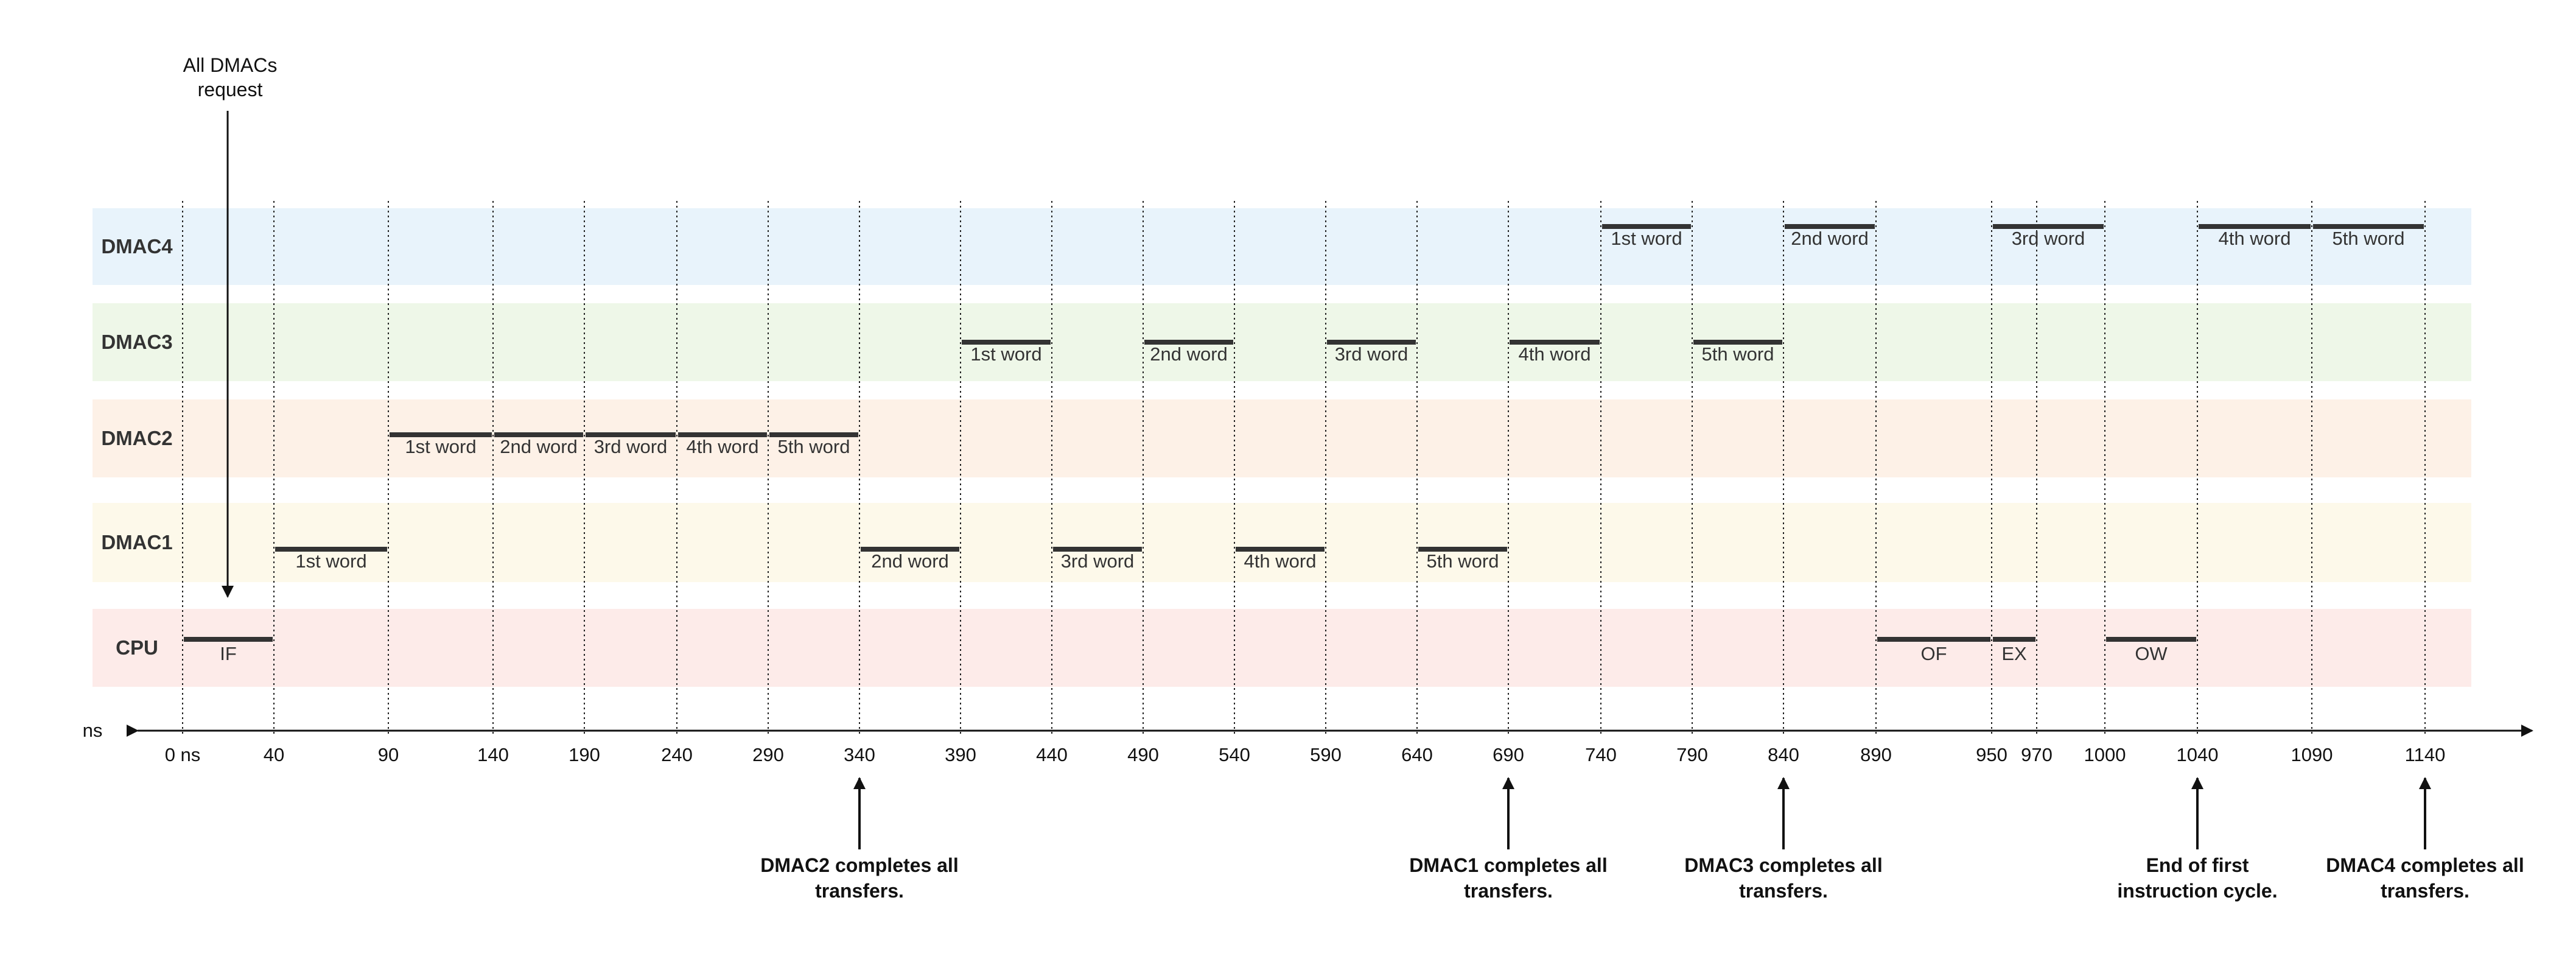 The width and height of the screenshot is (2576, 959). Describe the element at coordinates (1463, 561) in the screenshot. I see `segment-label-dmac1-5: 5th word` at that location.